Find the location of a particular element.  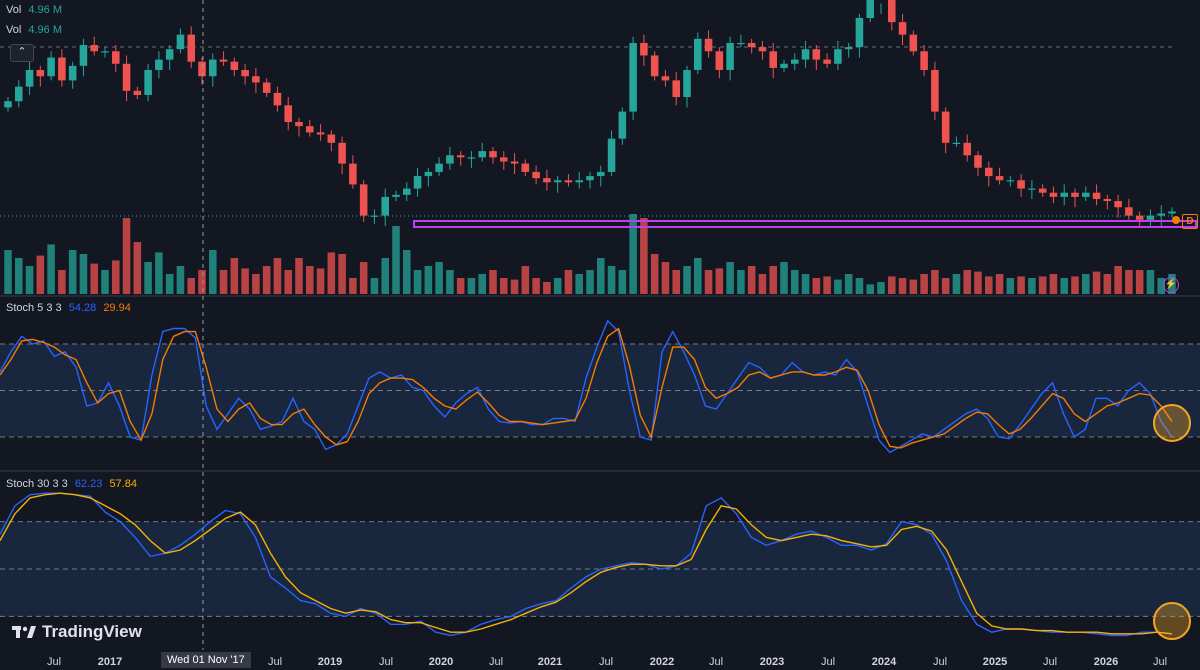

chevron-up-icon: ⌃ is located at coordinates (22, 53).